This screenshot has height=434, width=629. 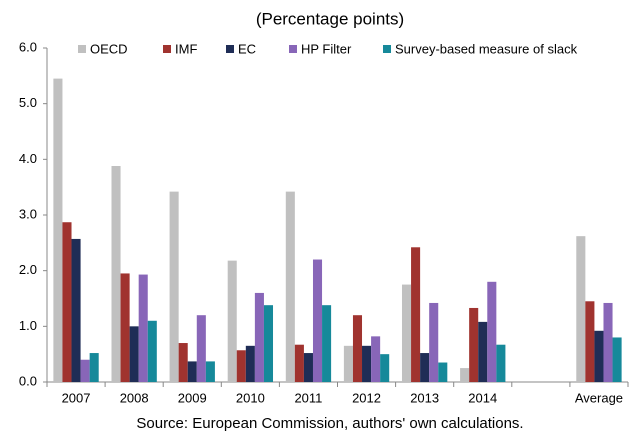 I want to click on x-tick-label: 2013, so click(x=424, y=397).